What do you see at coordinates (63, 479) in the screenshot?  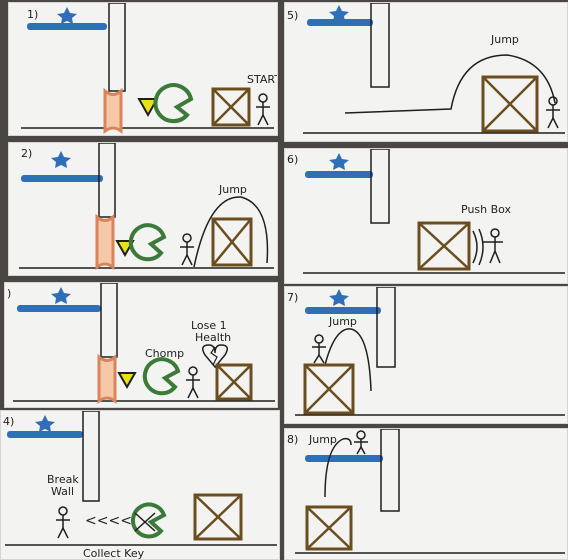 I see `break-wall-label-1: Break` at bounding box center [63, 479].